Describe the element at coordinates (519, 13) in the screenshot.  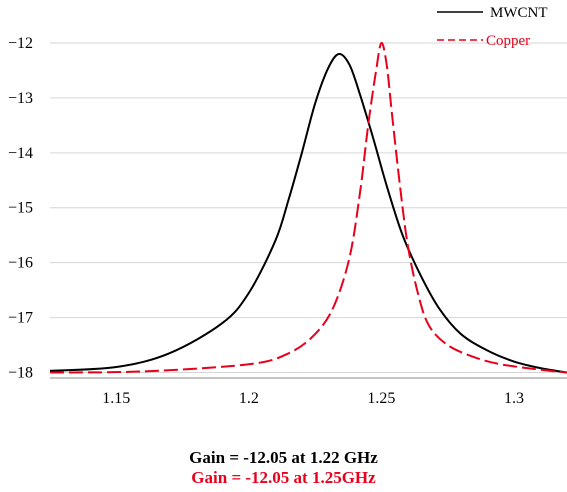
I see `legend-label-mwcnt: MWCNT` at that location.